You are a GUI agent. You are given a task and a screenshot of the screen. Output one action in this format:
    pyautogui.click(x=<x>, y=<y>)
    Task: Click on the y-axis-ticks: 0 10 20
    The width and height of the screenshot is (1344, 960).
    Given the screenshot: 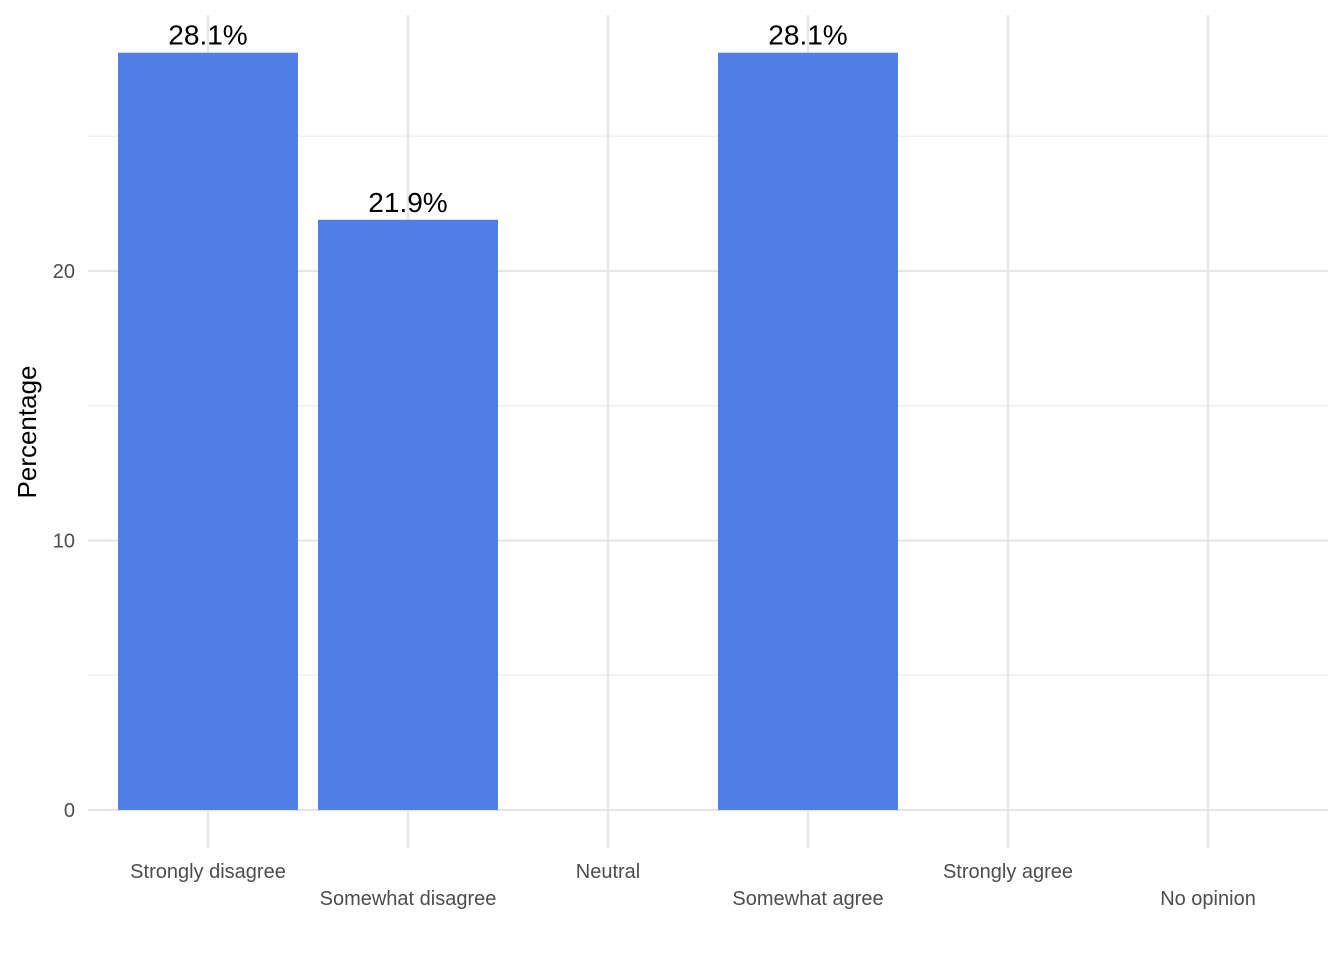 What is the action you would take?
    pyautogui.click(x=64, y=541)
    